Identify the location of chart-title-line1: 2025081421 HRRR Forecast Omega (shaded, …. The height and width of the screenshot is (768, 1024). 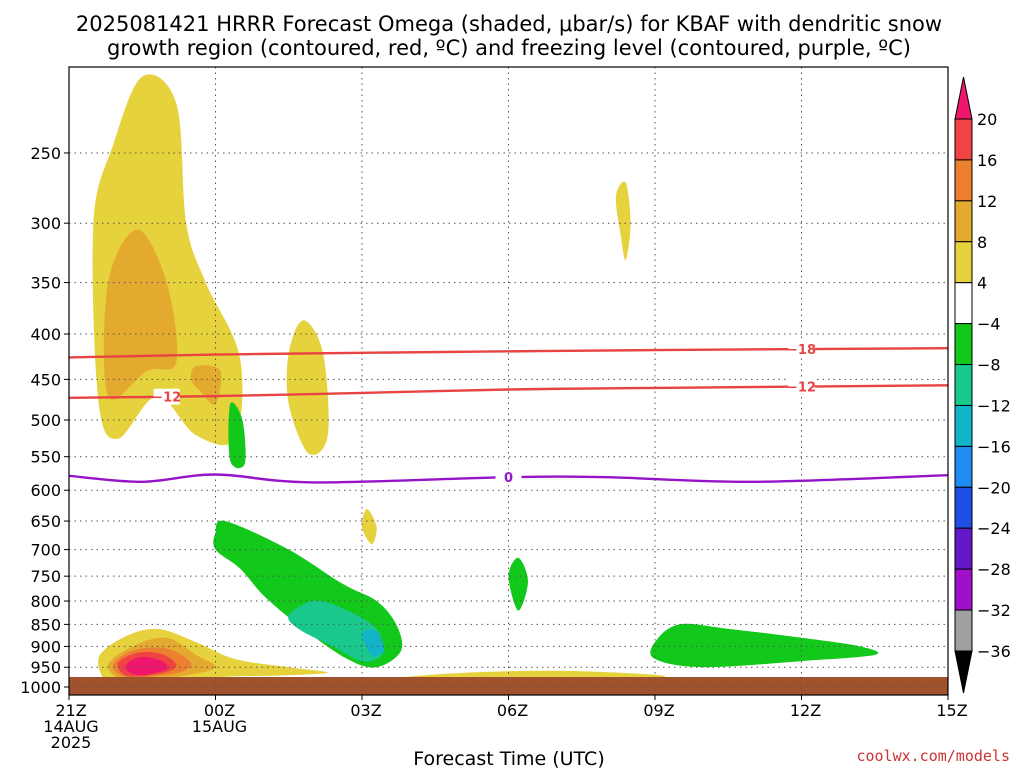
(509, 24).